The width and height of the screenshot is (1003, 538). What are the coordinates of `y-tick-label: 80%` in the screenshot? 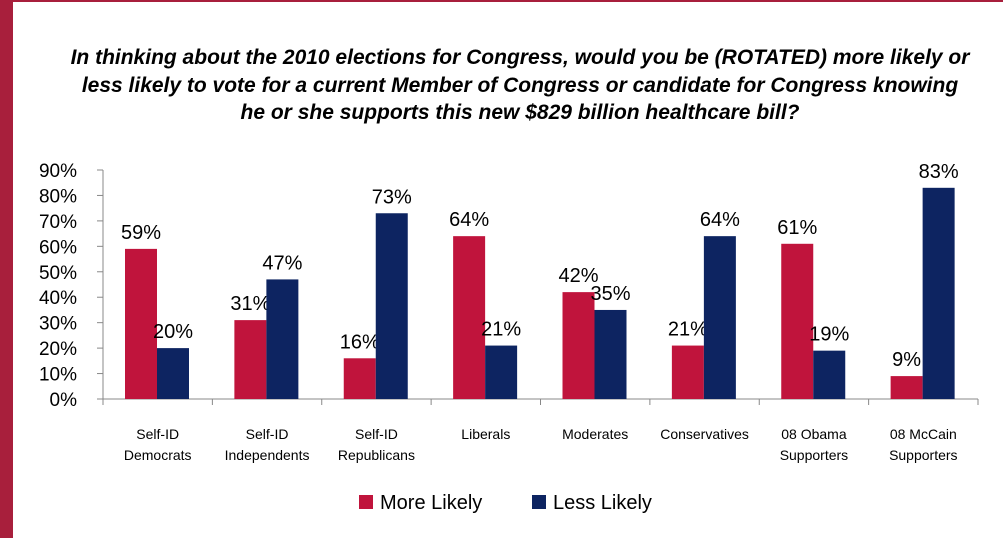 It's located at (58, 196).